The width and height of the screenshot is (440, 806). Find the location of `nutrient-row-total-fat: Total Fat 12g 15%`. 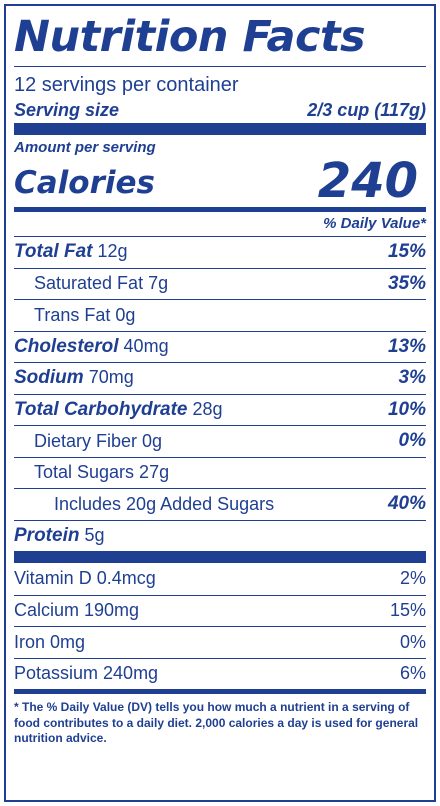

nutrient-row-total-fat: Total Fat 12g 15% is located at coordinates (220, 252).